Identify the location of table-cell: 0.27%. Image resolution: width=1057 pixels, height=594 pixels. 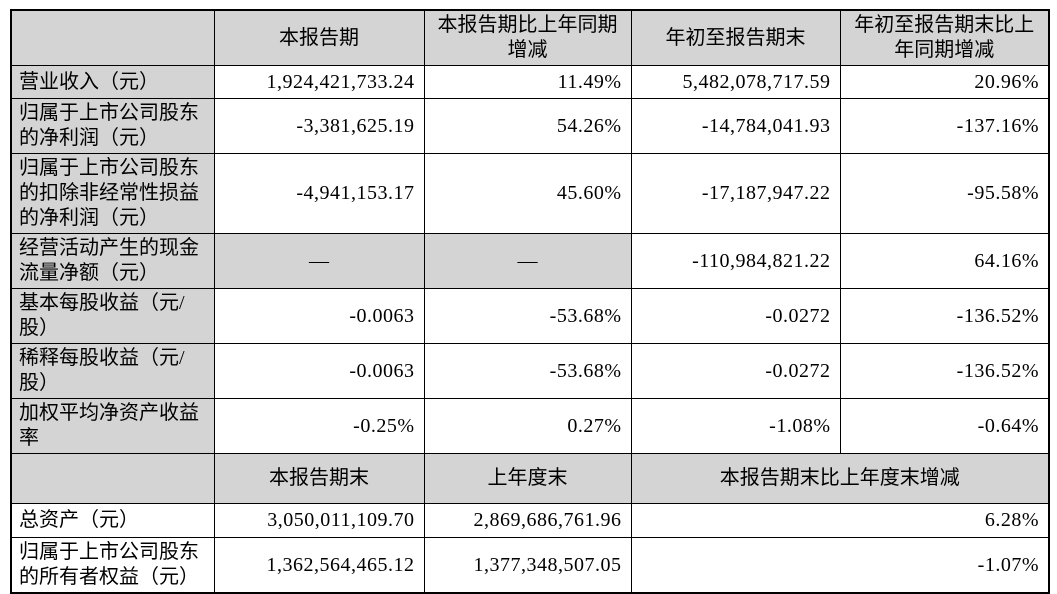
(527, 426).